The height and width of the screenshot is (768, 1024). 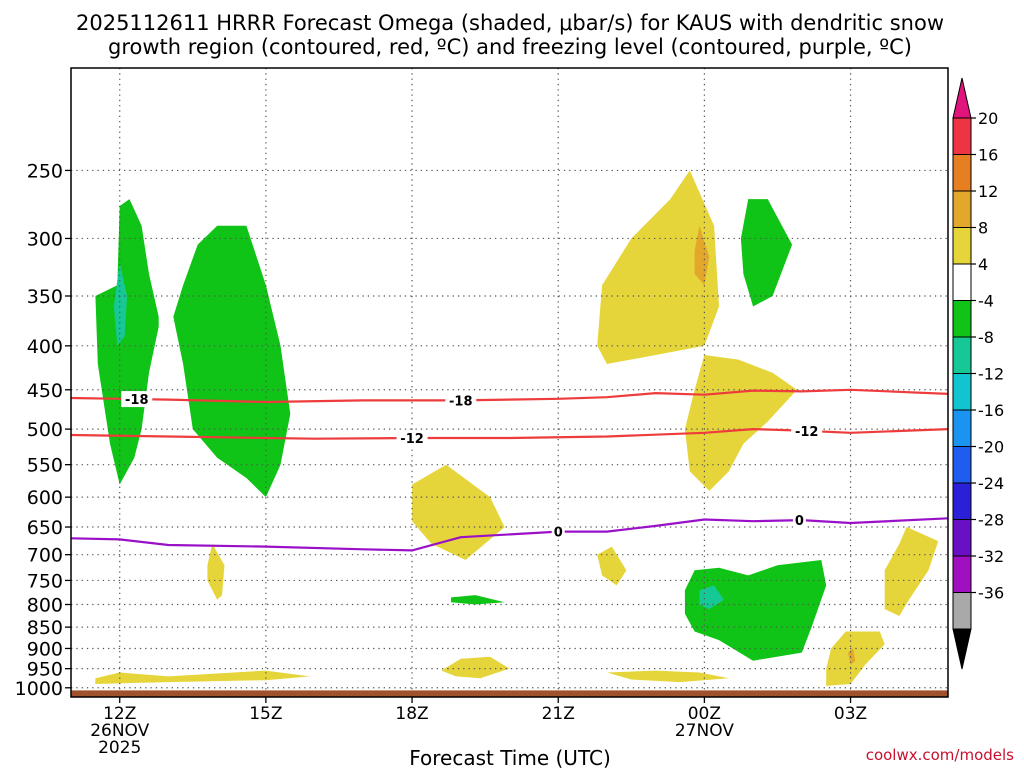 I want to click on x-tick-label: 18Z, so click(x=411, y=714).